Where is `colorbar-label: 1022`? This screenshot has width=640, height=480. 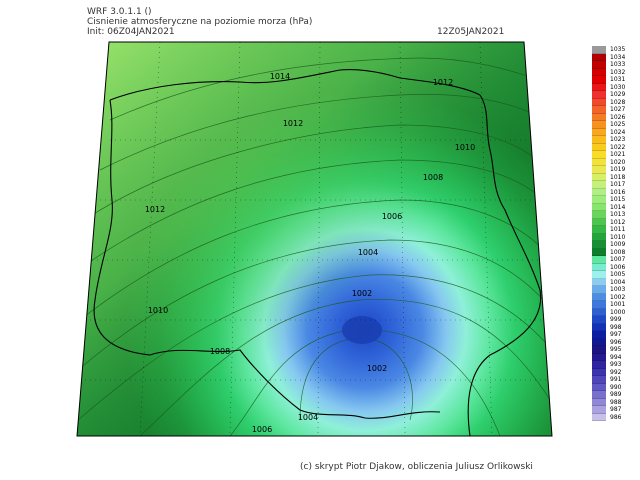 colorbar-label: 1022 is located at coordinates (618, 147).